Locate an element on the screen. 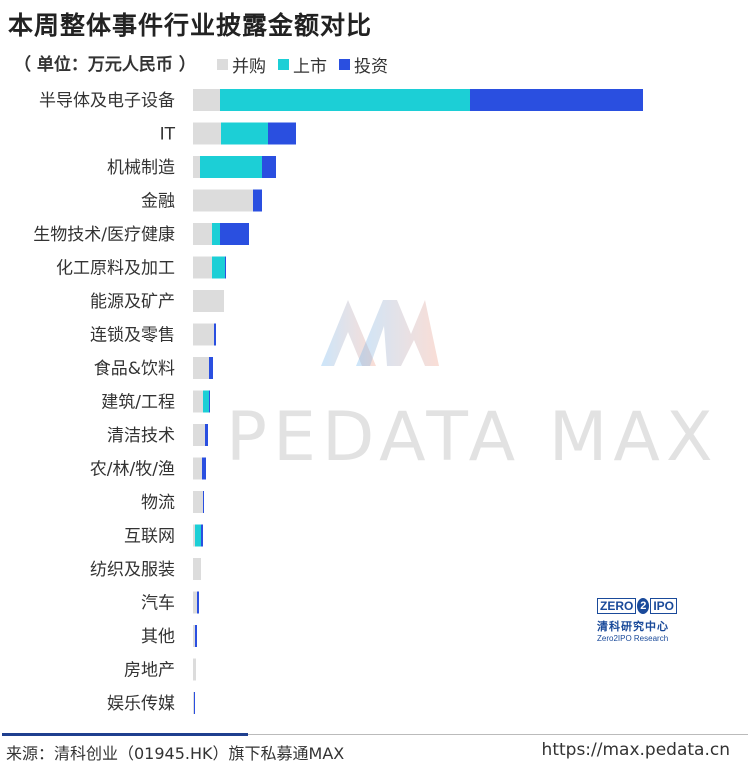  unit-label: （ 单位：万元人民币 ） is located at coordinates (105, 65).